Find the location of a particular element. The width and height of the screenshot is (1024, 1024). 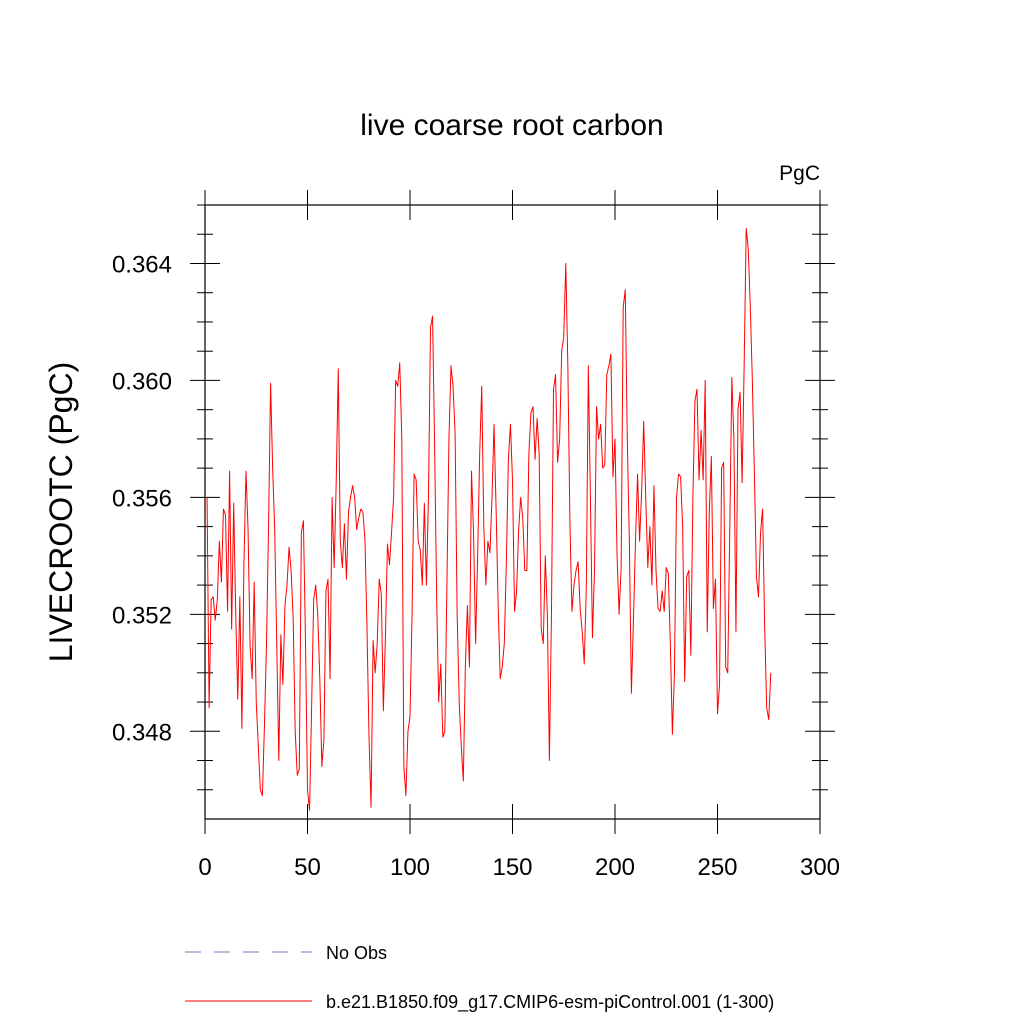

chart-title: live coarse root carbon is located at coordinates (512, 125).